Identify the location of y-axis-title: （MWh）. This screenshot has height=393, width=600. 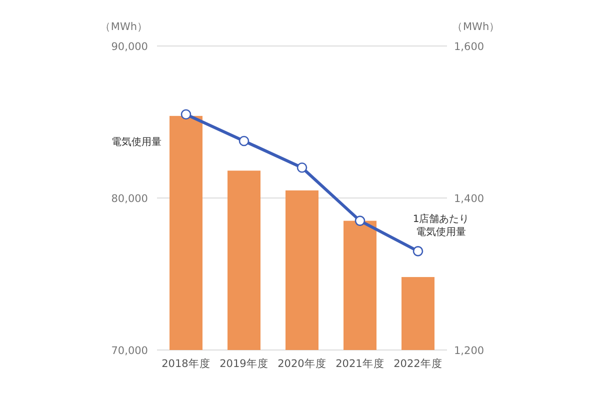
(124, 27).